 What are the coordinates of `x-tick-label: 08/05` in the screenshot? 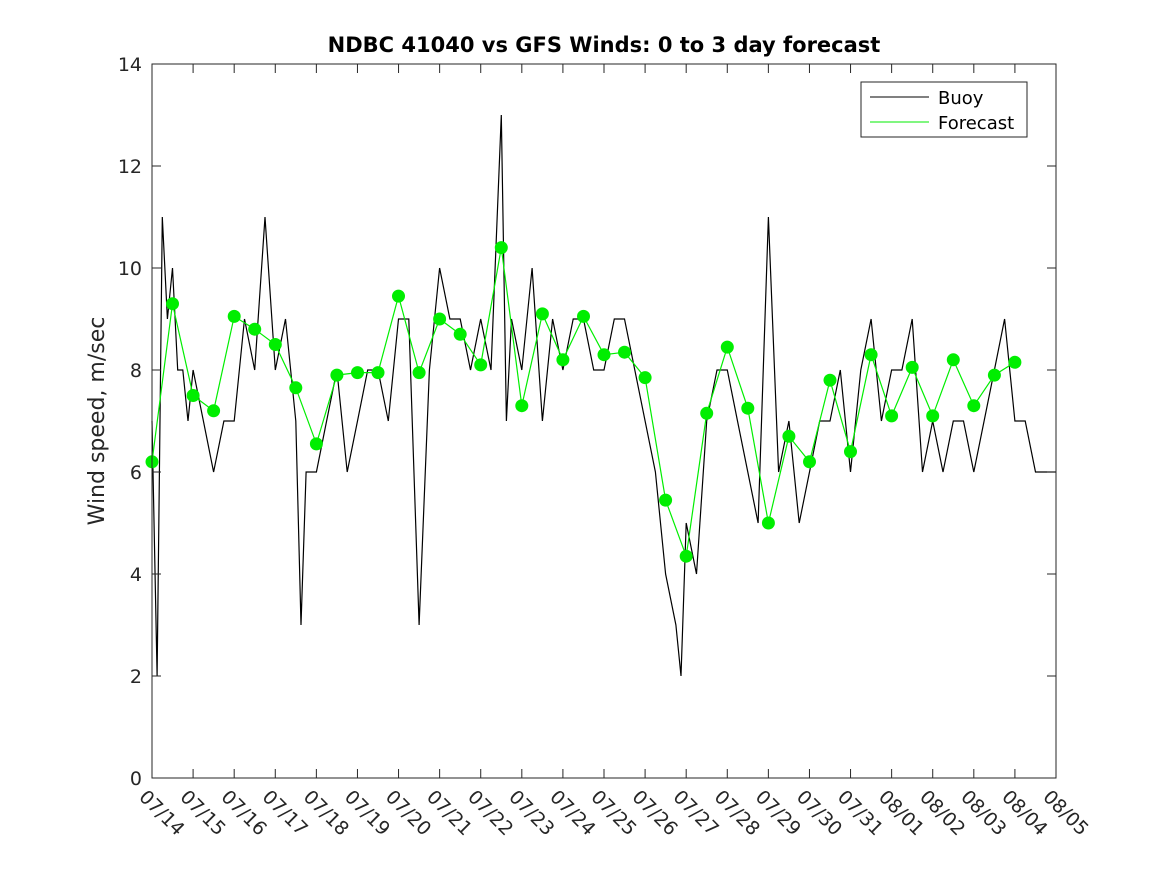 It's located at (1065, 813).